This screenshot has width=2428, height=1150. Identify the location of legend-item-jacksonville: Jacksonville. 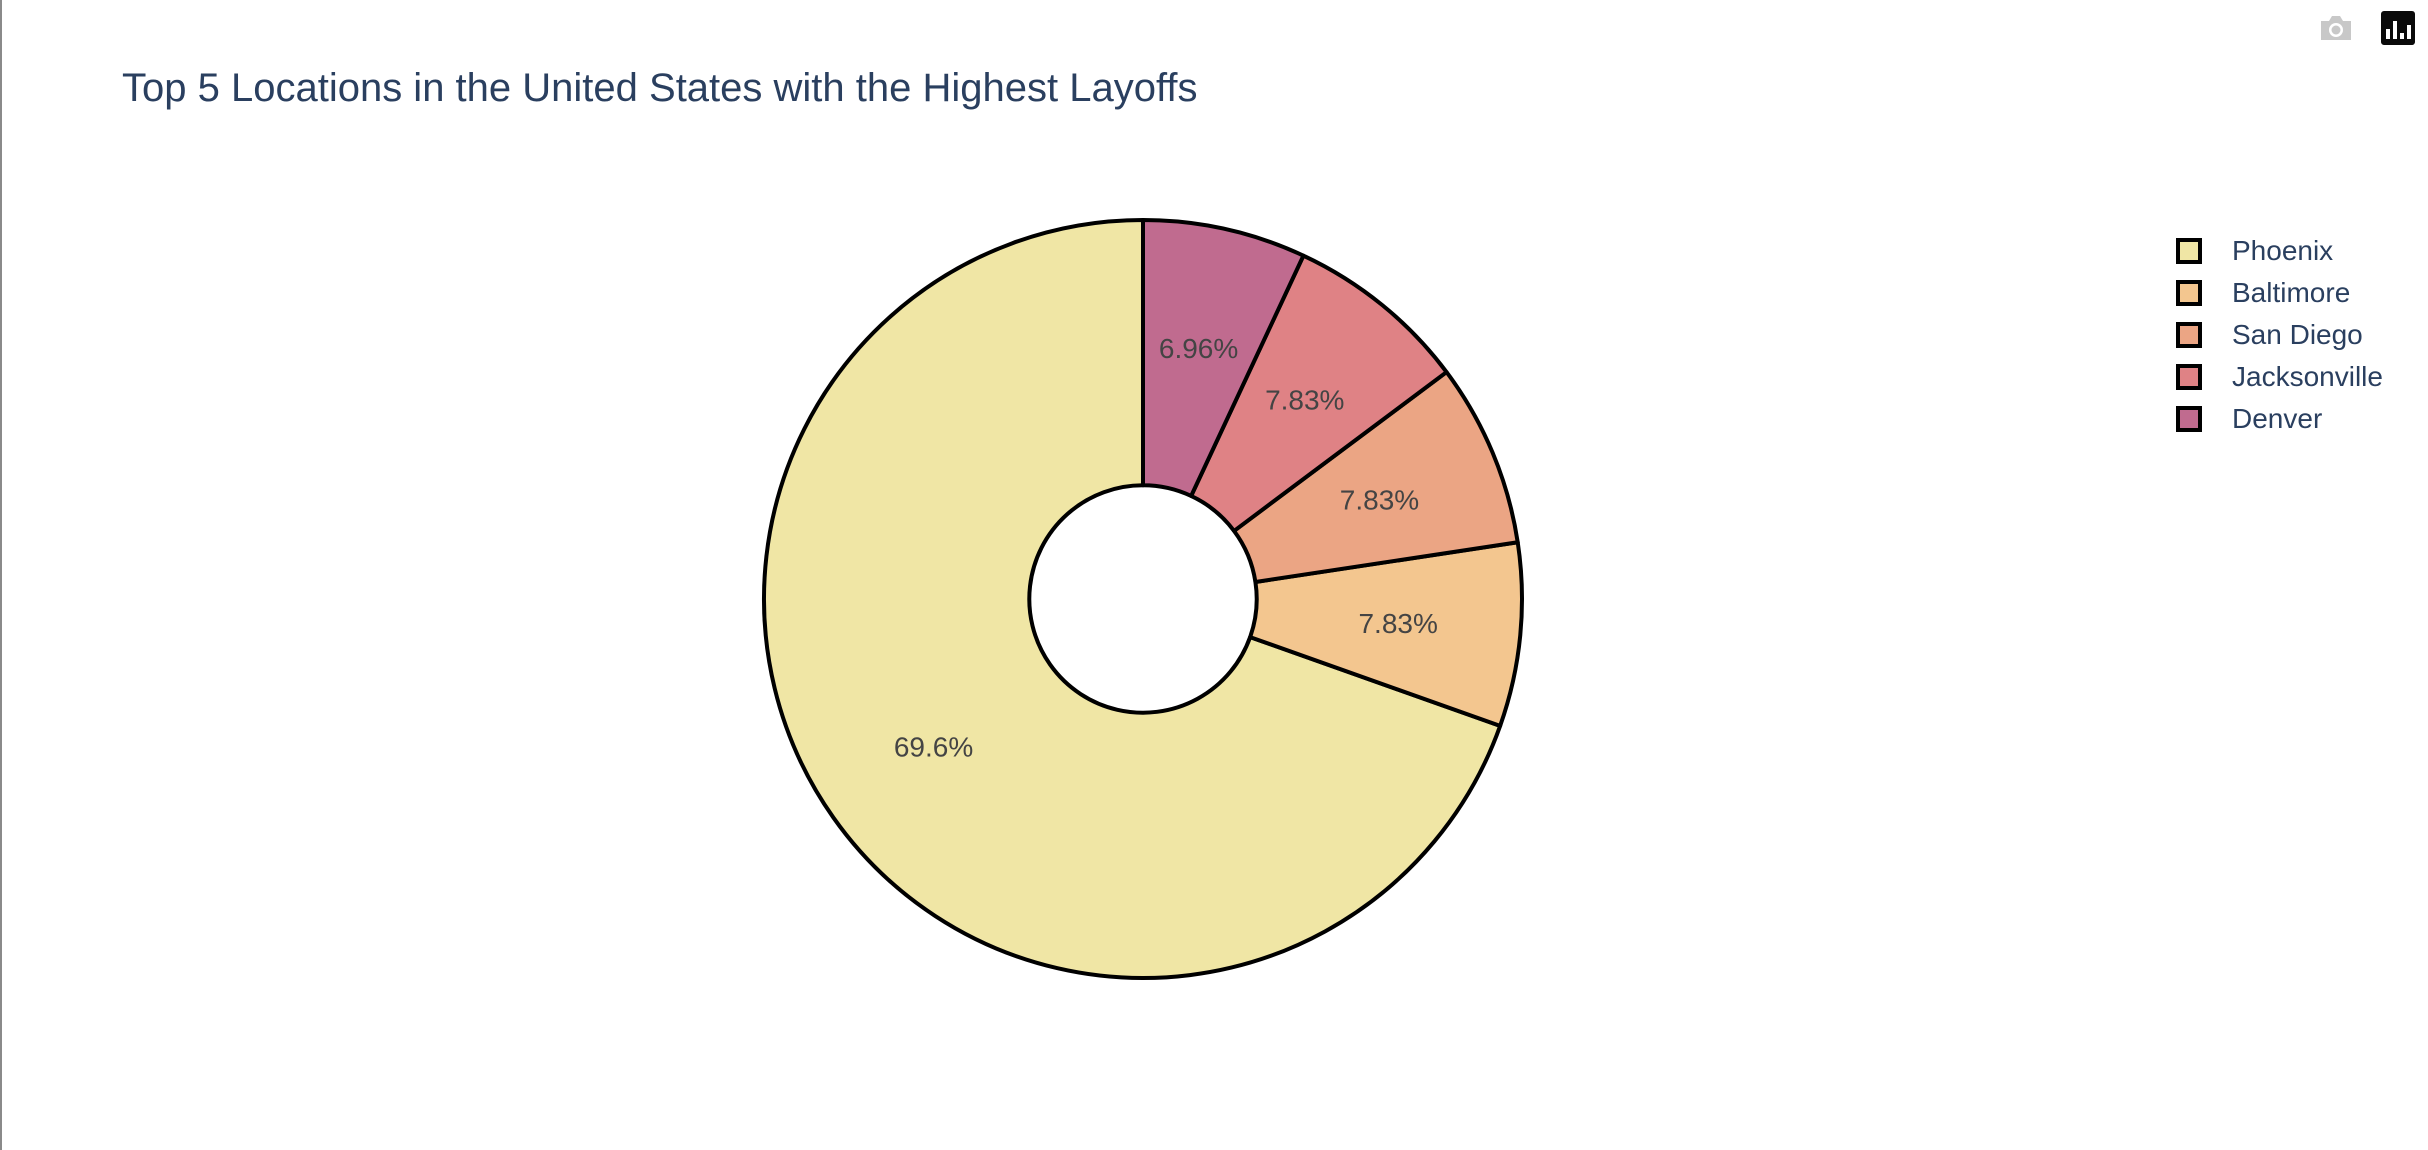
(2279, 377).